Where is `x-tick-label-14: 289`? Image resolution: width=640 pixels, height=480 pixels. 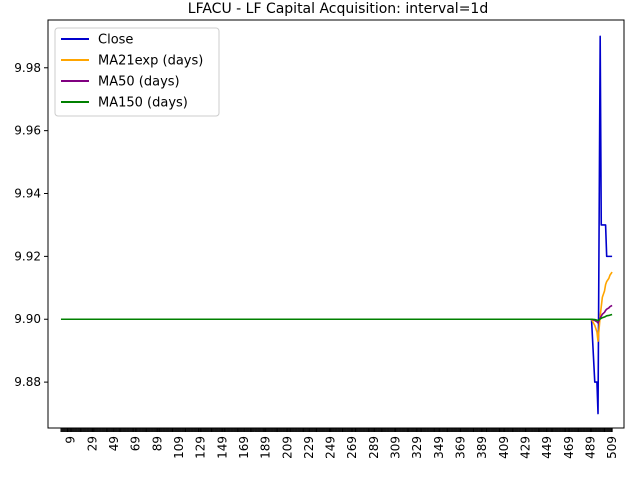
x-tick-label-14: 289 is located at coordinates (374, 447).